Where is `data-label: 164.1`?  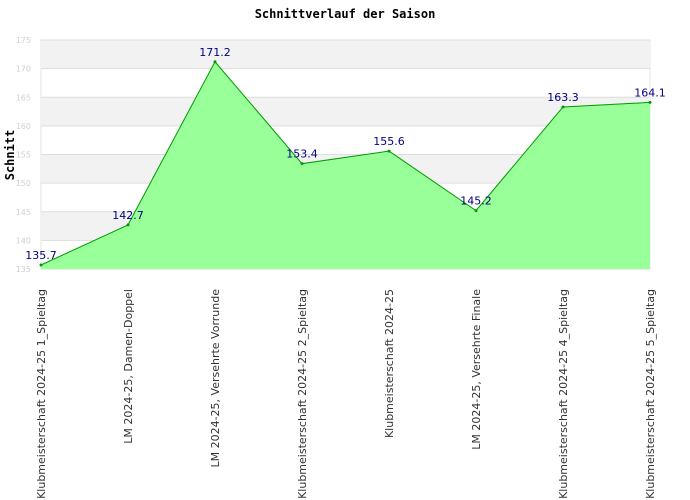
data-label: 164.1 is located at coordinates (650, 92).